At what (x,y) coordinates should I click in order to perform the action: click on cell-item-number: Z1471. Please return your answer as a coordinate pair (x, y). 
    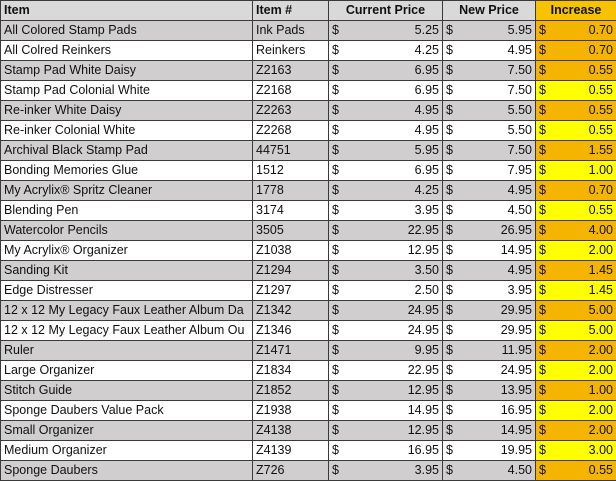
    Looking at the image, I should click on (291, 351).